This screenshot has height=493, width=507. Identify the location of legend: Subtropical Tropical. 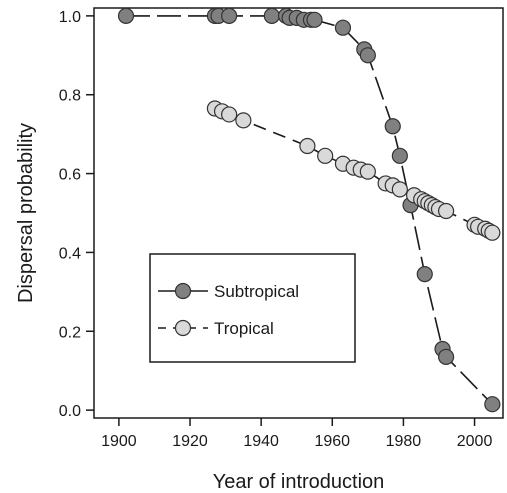
(252, 308).